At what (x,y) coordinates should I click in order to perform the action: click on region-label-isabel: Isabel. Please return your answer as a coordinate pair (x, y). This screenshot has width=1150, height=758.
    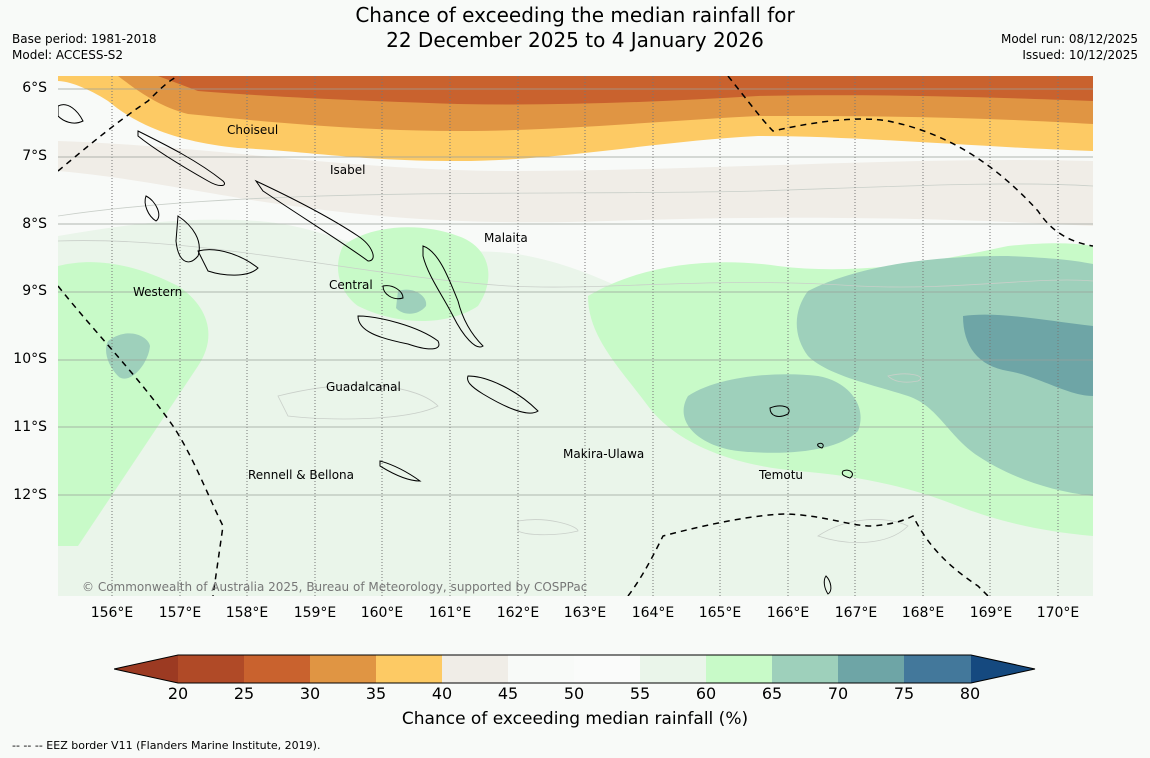
    Looking at the image, I should click on (347, 170).